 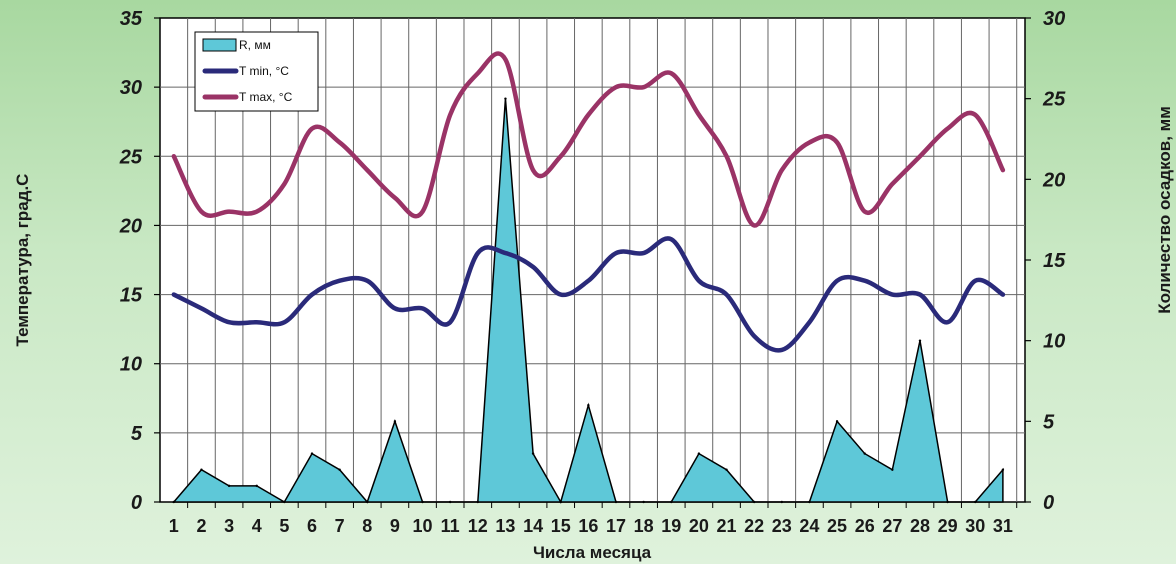 What do you see at coordinates (588, 526) in the screenshot?
I see `x-tick-label: 16` at bounding box center [588, 526].